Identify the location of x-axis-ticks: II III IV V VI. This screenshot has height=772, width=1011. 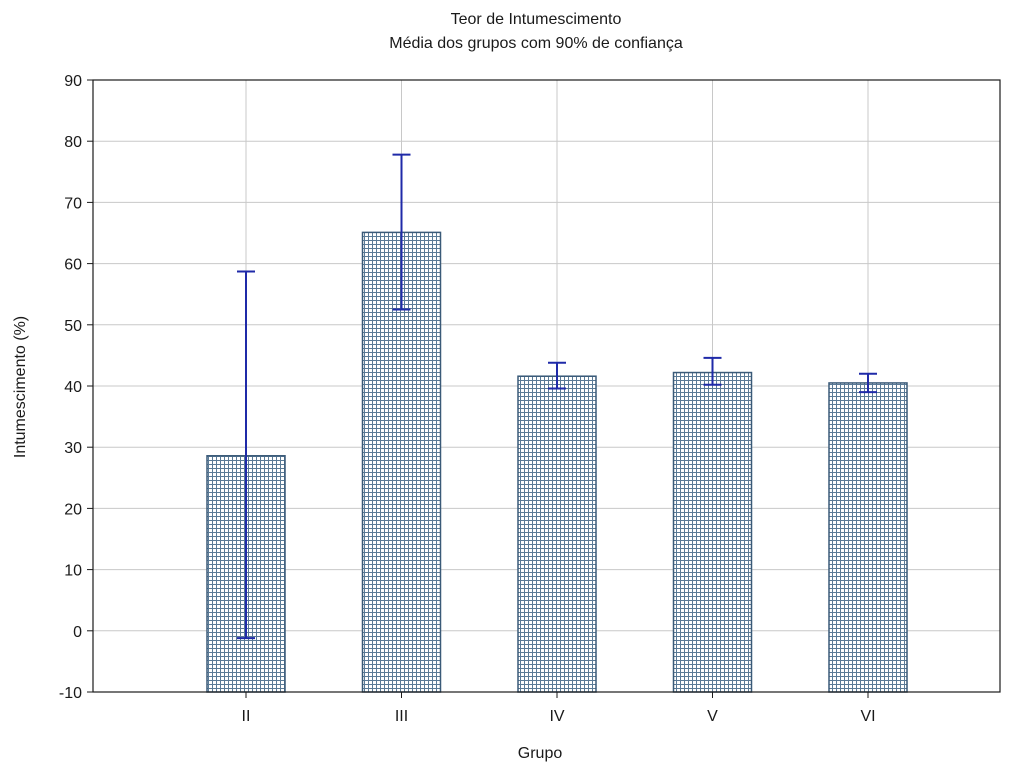
(559, 708).